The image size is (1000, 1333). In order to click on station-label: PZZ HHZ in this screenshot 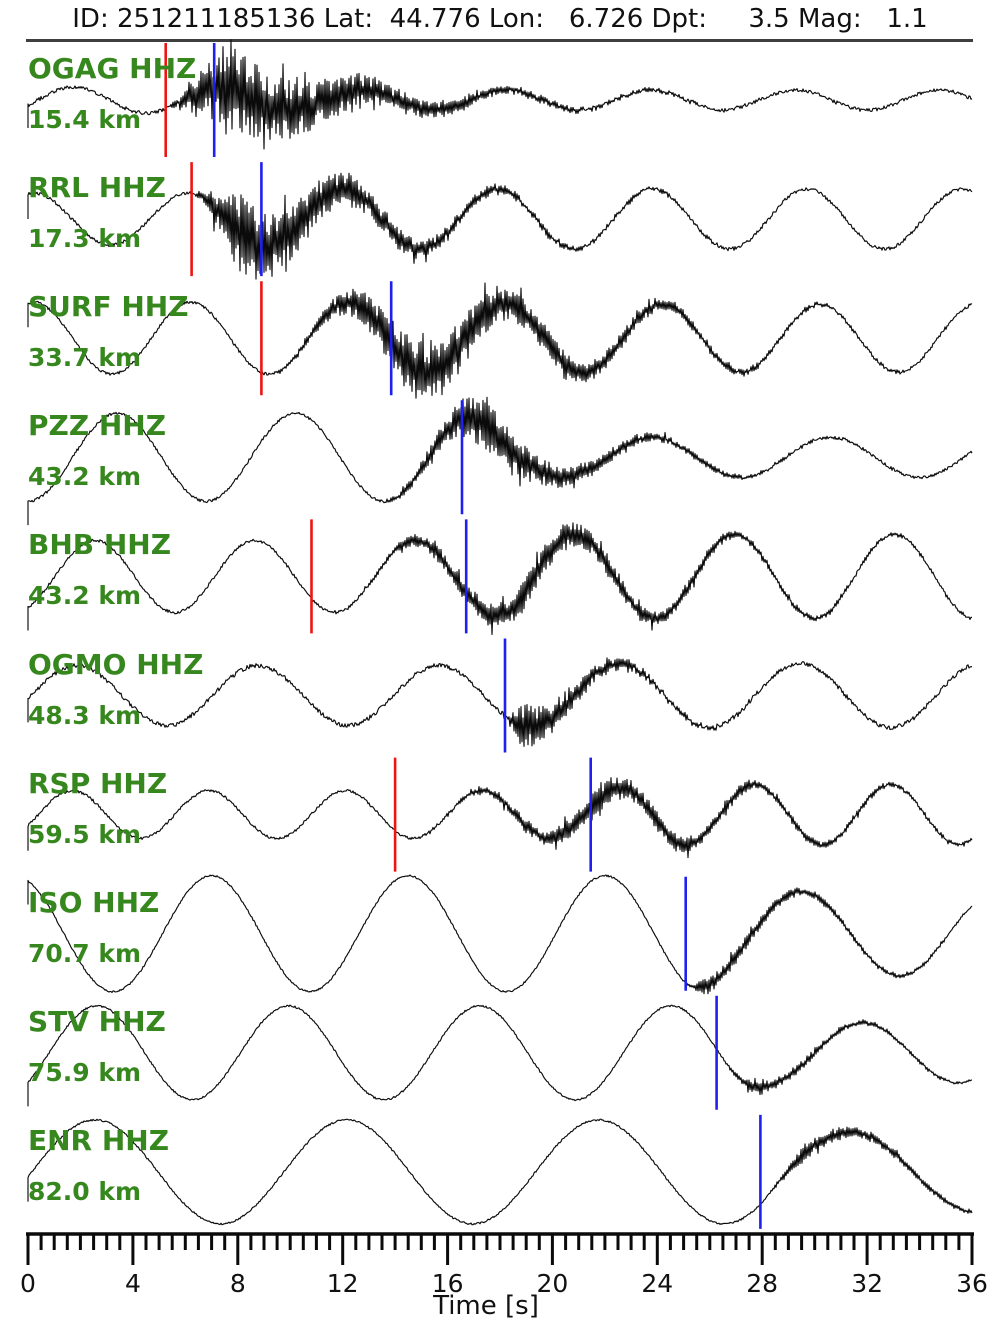, I will do `click(97, 426)`.